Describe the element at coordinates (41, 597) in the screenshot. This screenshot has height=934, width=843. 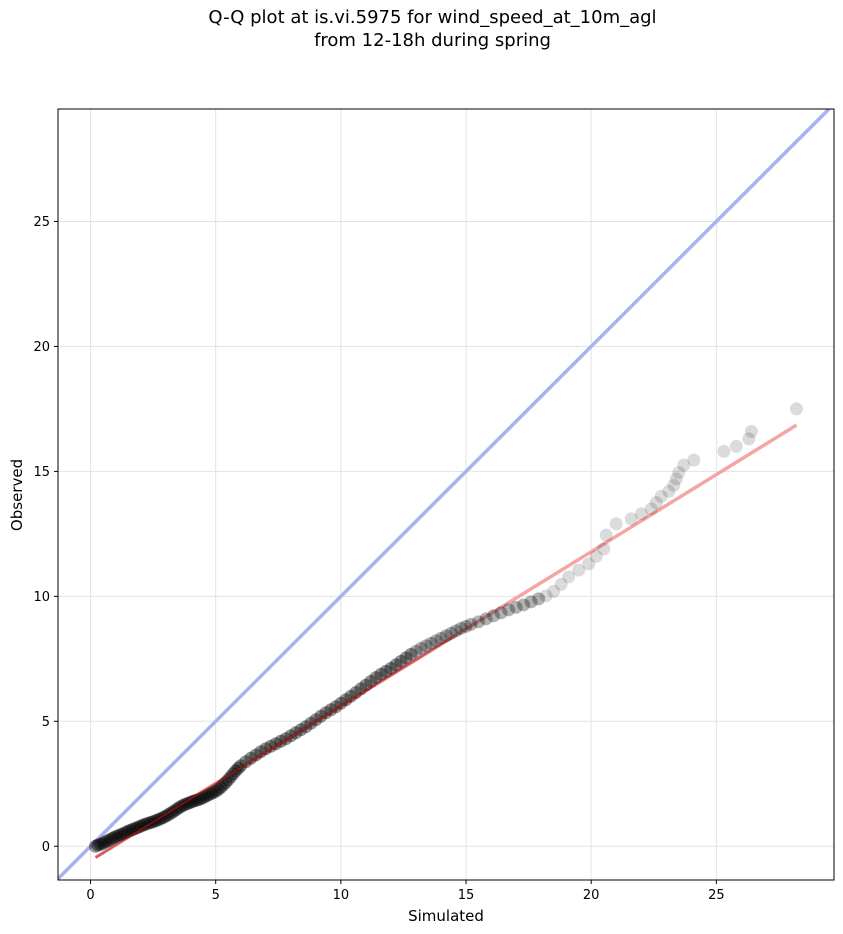
I see `y-tick-label: 10` at that location.